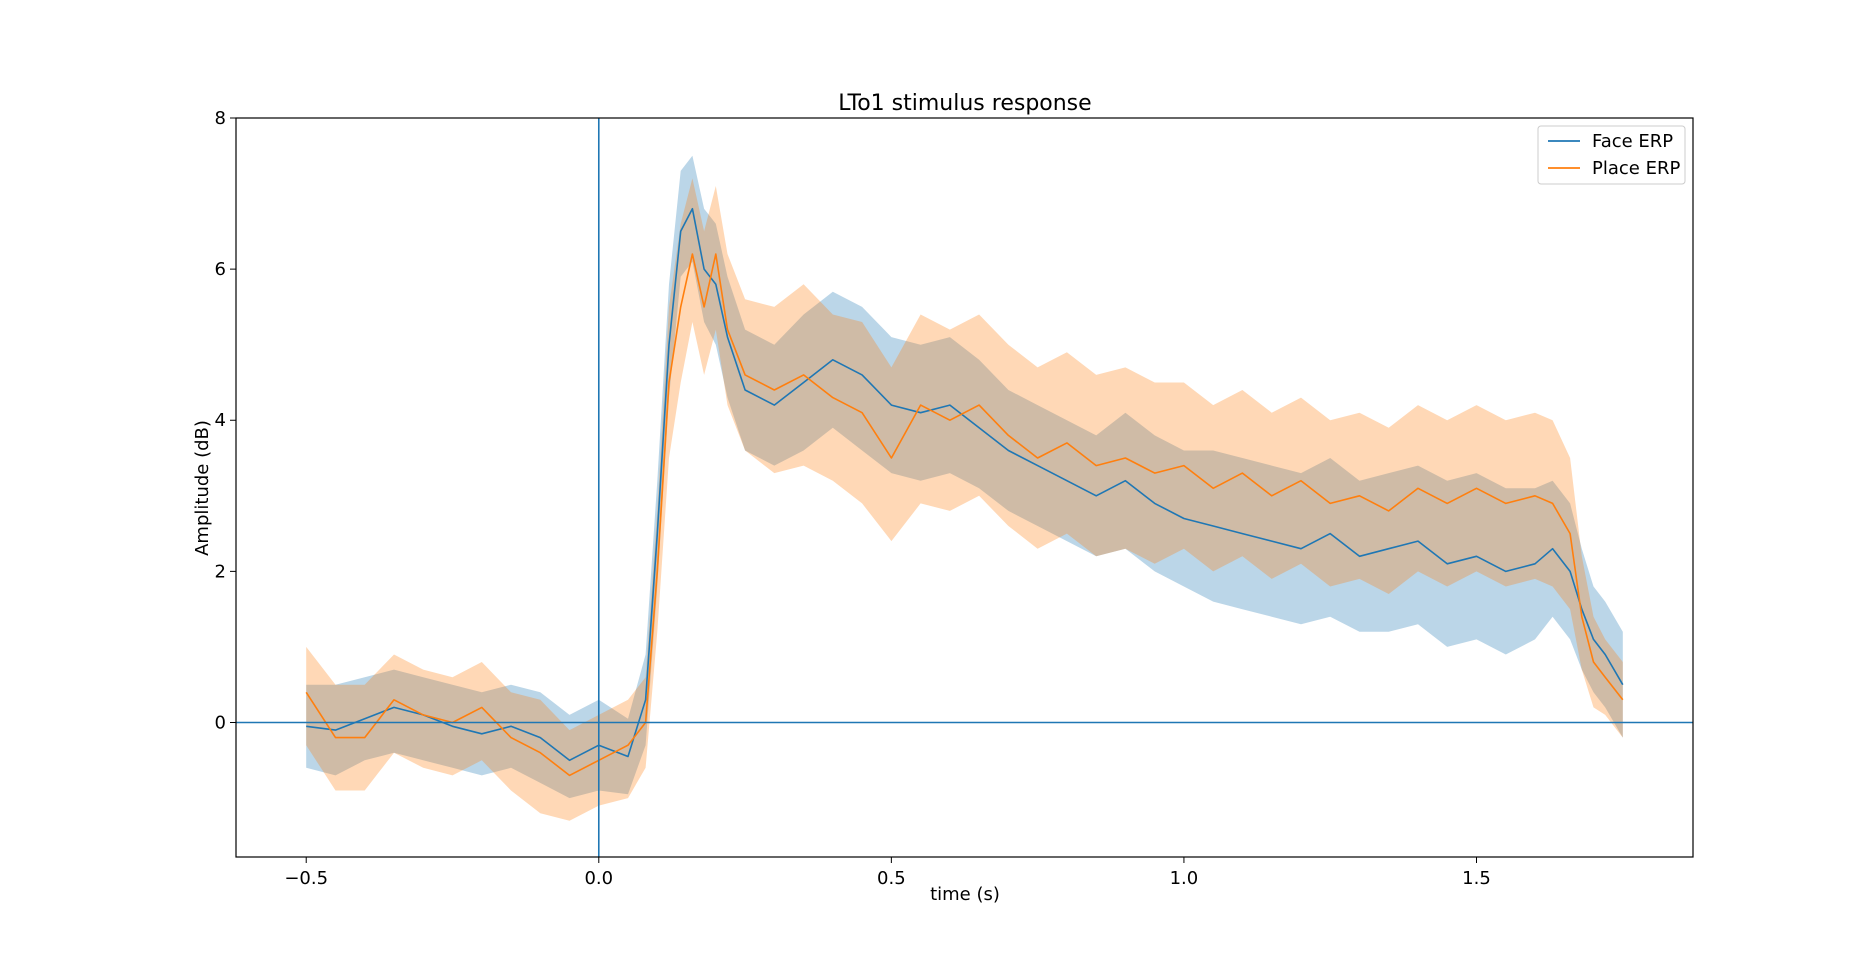 The width and height of the screenshot is (1853, 968). What do you see at coordinates (220, 571) in the screenshot?
I see `y-tick-label: 2` at bounding box center [220, 571].